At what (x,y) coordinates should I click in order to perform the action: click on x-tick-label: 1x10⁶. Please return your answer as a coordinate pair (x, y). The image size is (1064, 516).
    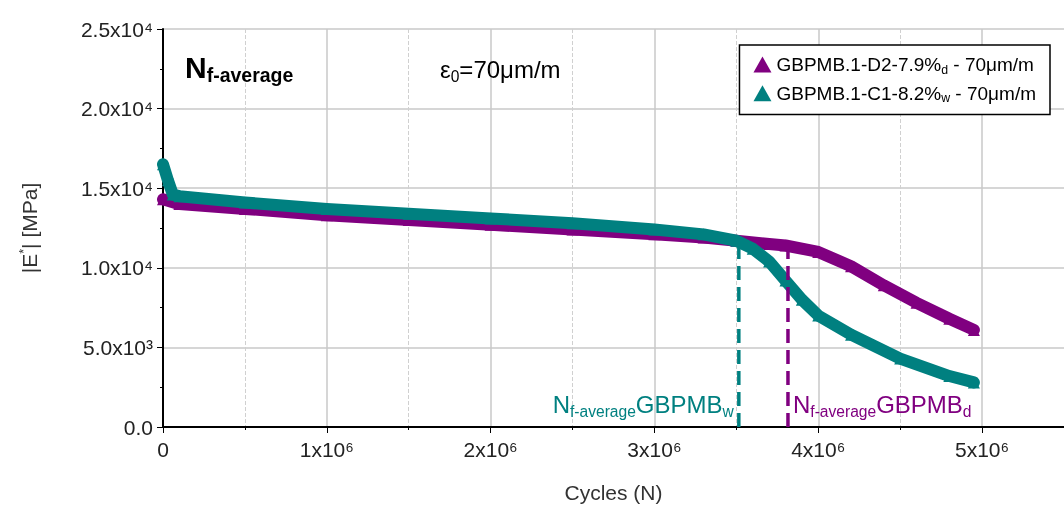
    Looking at the image, I should click on (326, 449).